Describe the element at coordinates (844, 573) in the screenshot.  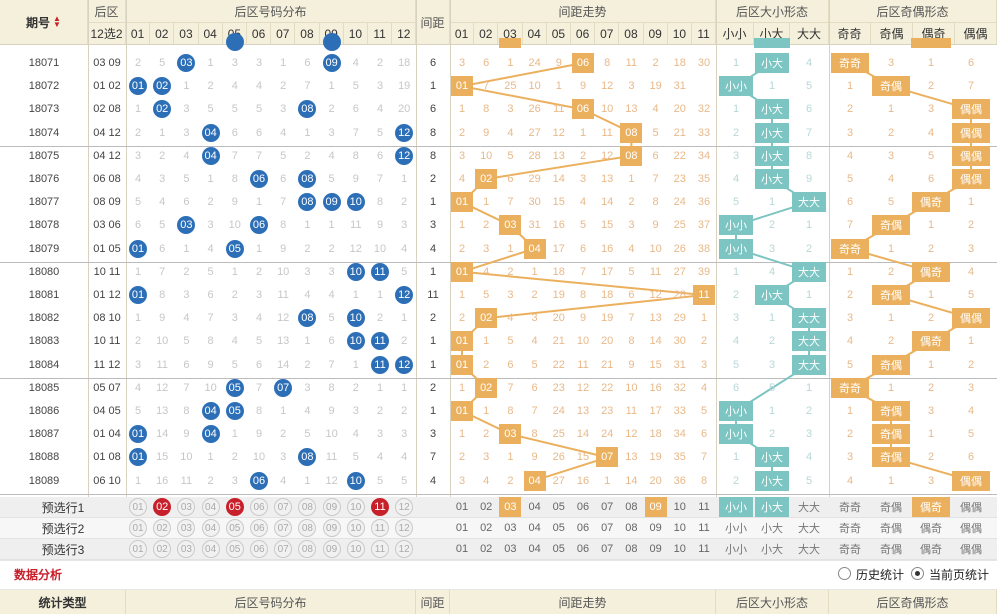
I see `history-stat-radio` at that location.